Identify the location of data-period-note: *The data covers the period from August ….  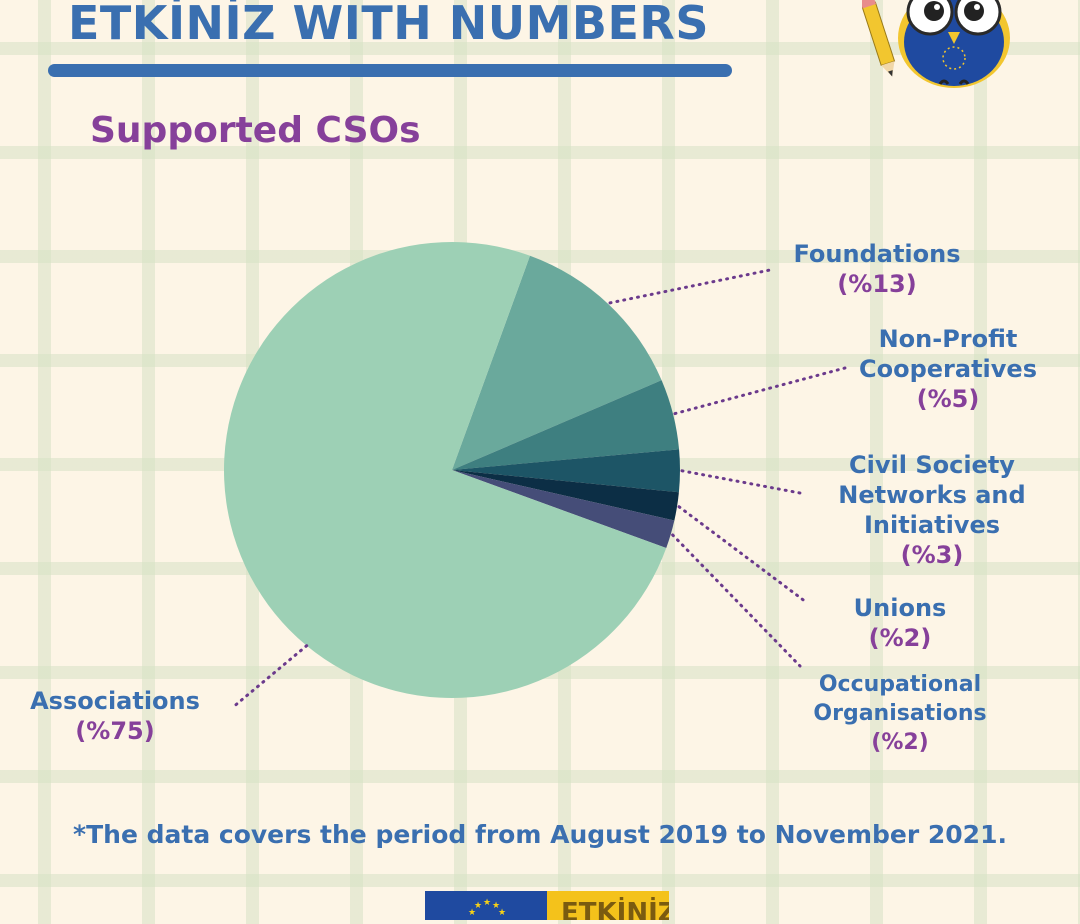
(540, 834).